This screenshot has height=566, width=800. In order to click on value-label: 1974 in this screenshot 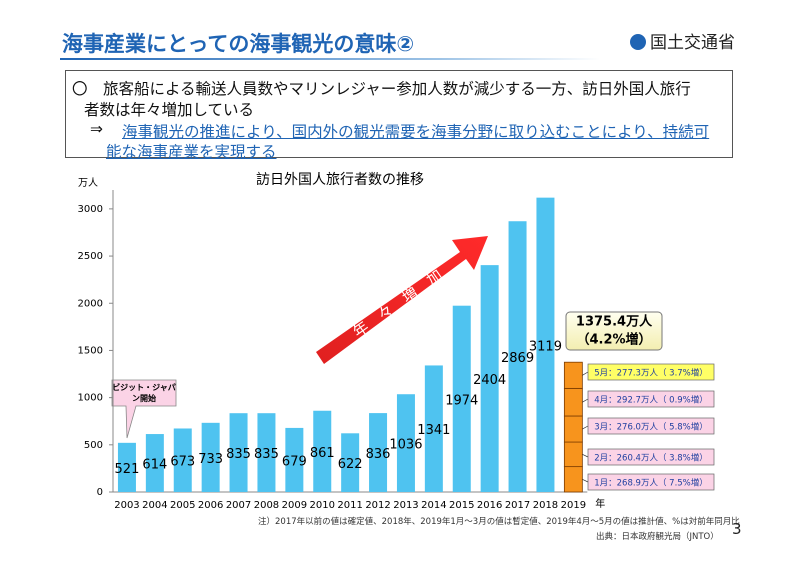, I will do `click(461, 400)`.